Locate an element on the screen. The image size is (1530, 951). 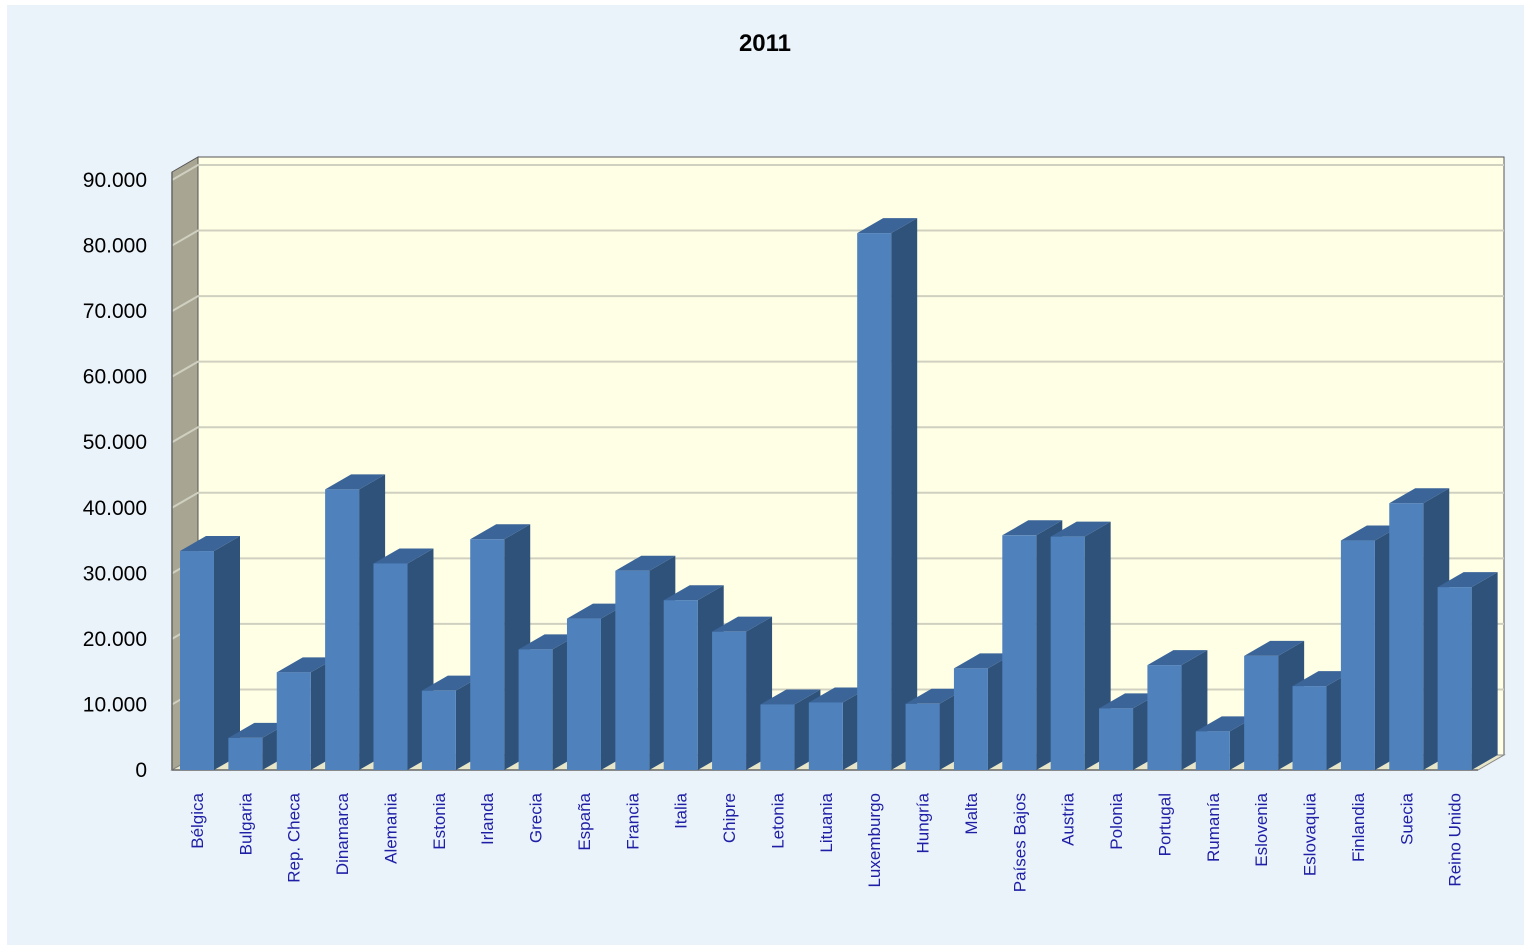
x-tick-label: Alemania is located at coordinates (390, 827).